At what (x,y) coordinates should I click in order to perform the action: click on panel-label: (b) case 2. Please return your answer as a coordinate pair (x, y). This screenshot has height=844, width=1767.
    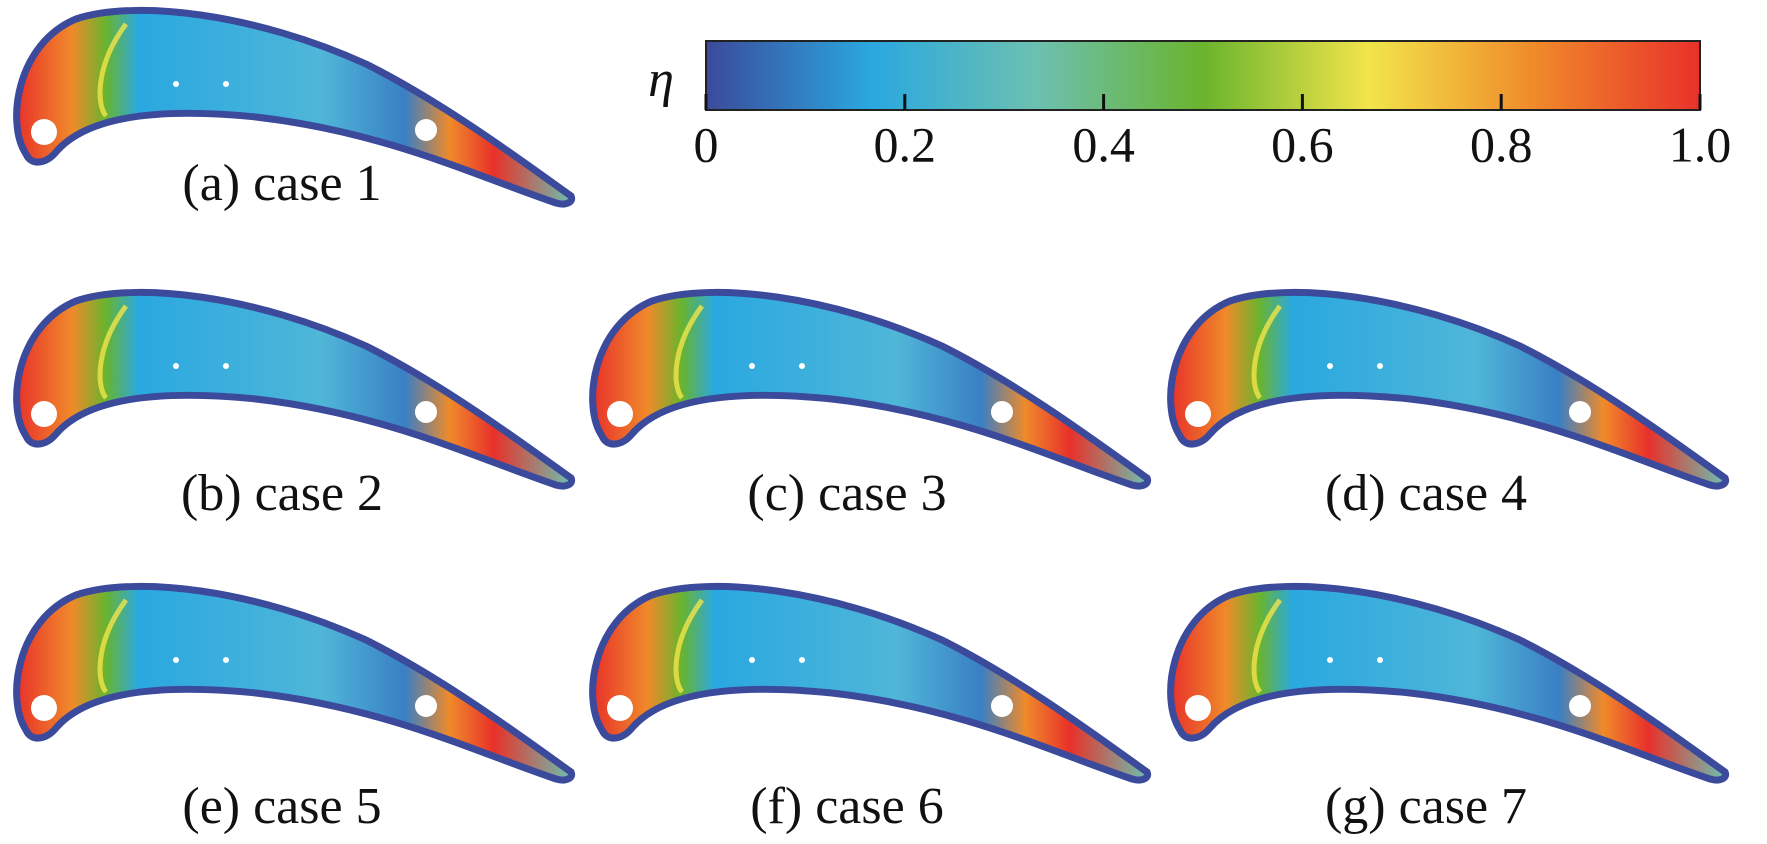
    Looking at the image, I should click on (282, 493).